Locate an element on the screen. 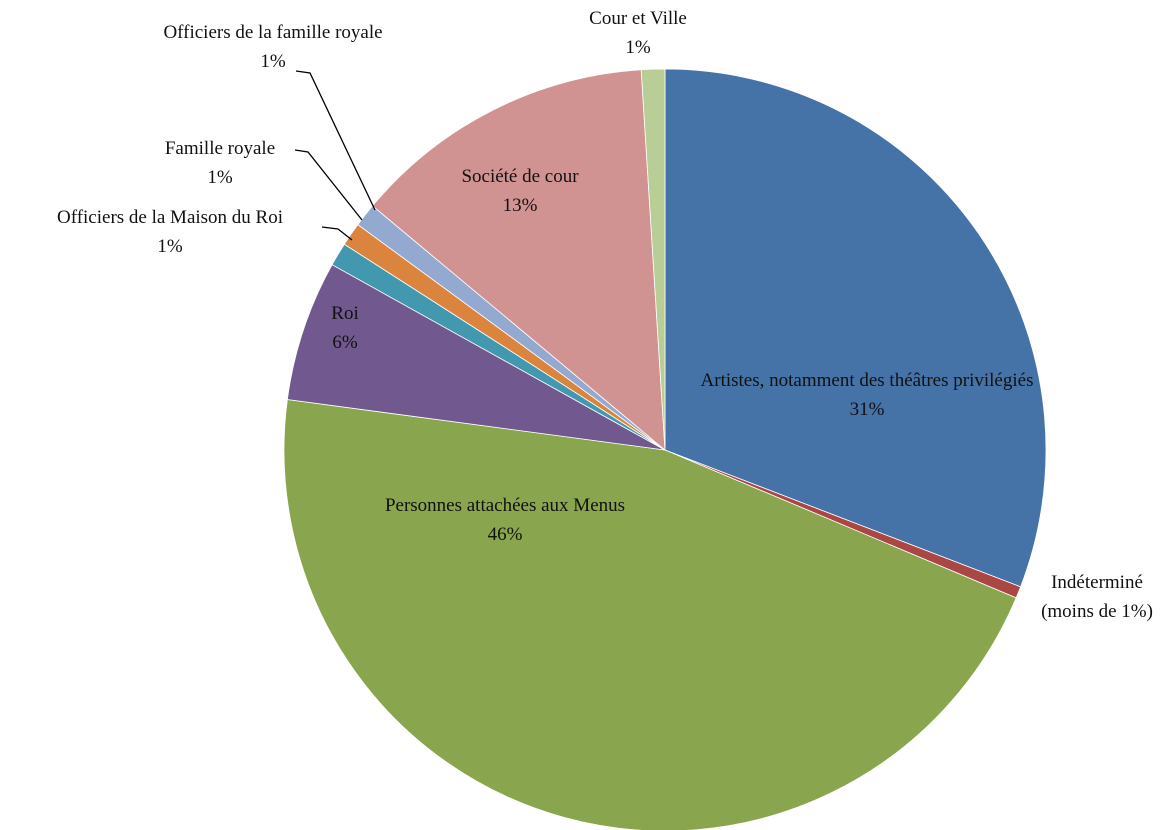 This screenshot has width=1176, height=830. category-label: Indéterminé is located at coordinates (1097, 582).